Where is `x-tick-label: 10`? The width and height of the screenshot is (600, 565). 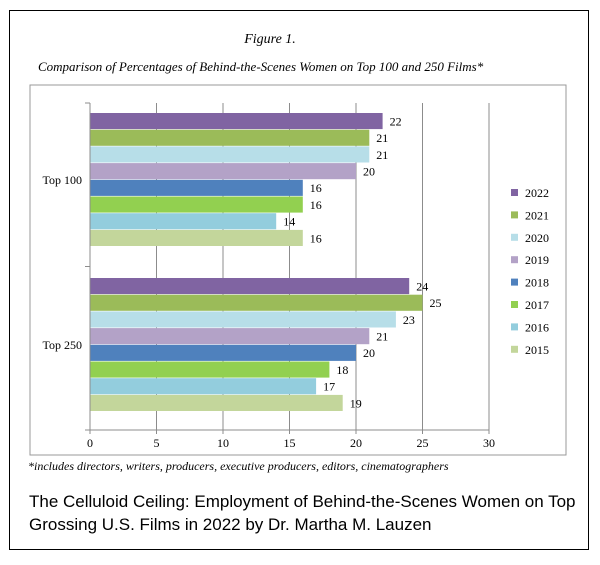 x-tick-label: 10 is located at coordinates (223, 443).